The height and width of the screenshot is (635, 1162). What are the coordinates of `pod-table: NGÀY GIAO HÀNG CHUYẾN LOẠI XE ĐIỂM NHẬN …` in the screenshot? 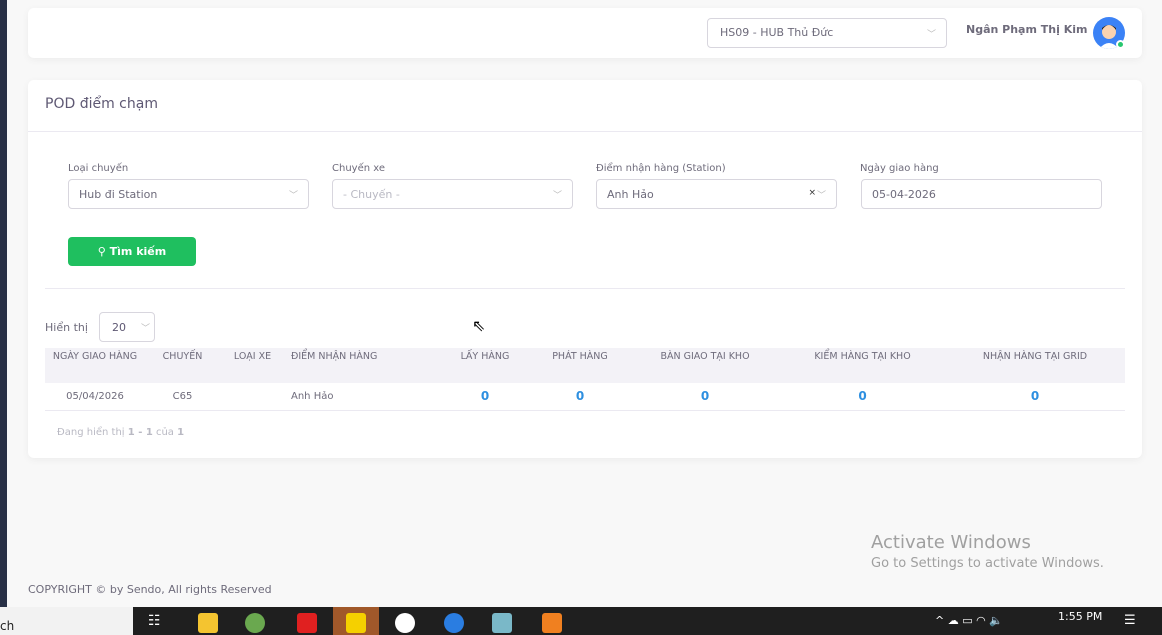 It's located at (585, 379).